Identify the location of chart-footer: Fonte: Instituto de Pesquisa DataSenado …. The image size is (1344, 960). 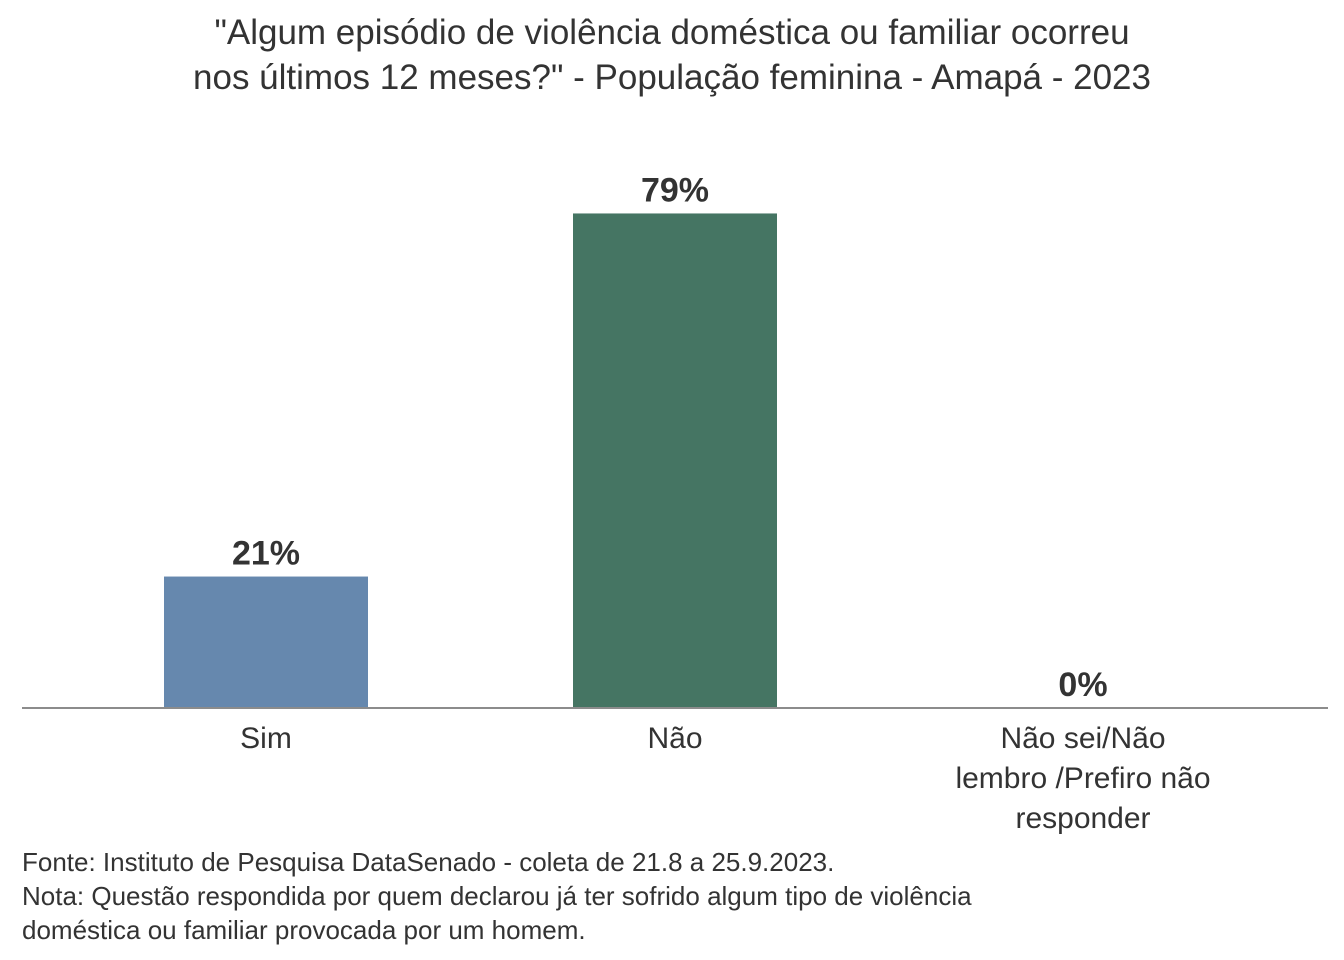
(497, 896).